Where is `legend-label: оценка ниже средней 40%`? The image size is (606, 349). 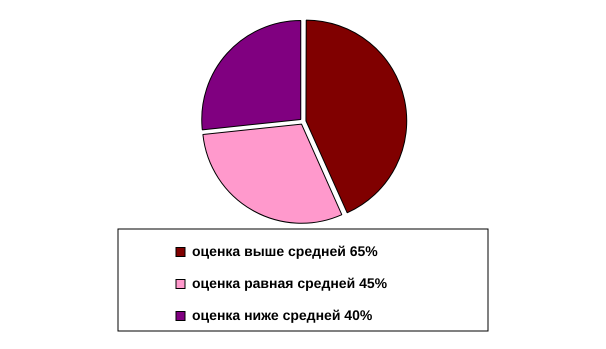 legend-label: оценка ниже средней 40% is located at coordinates (282, 314).